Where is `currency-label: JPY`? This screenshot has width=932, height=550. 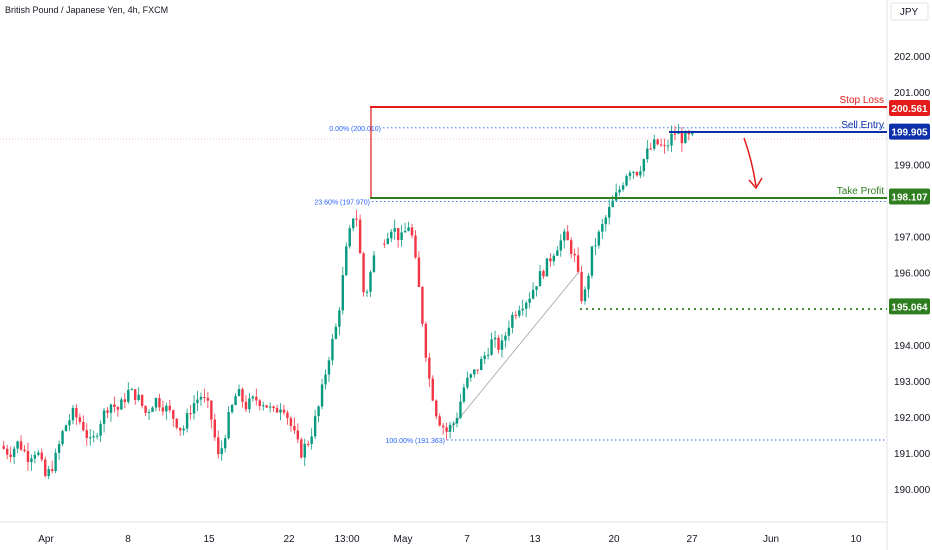 currency-label: JPY is located at coordinates (909, 12).